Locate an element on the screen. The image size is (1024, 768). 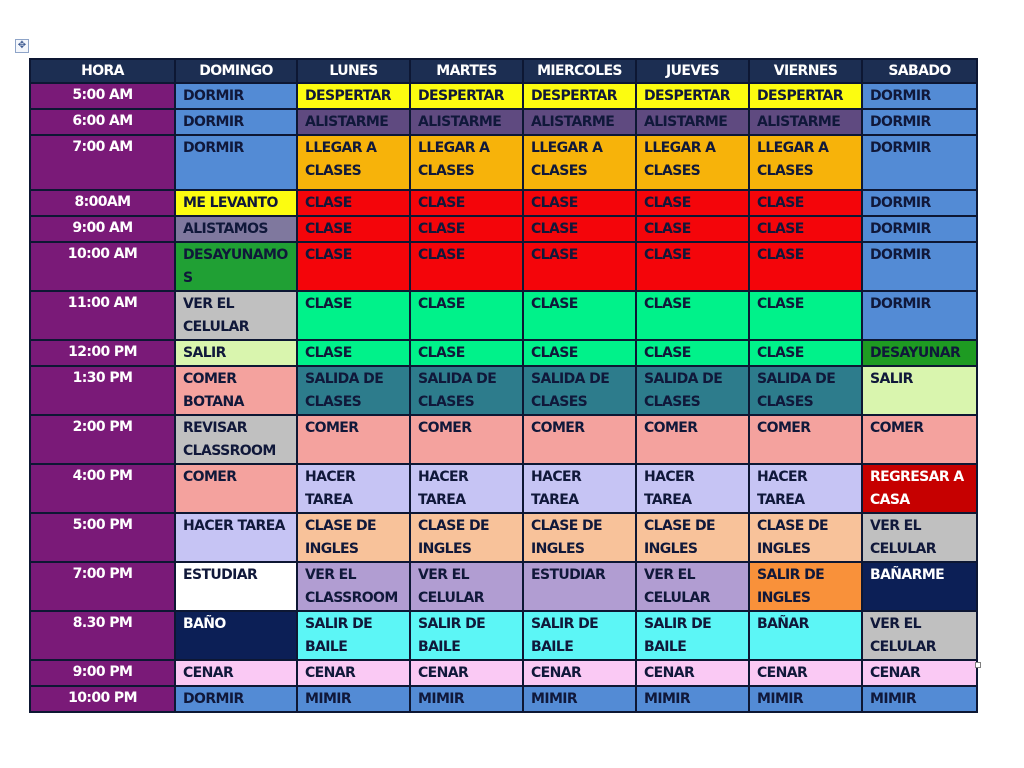
hour-cell: 5:00 AM is located at coordinates (102, 96).